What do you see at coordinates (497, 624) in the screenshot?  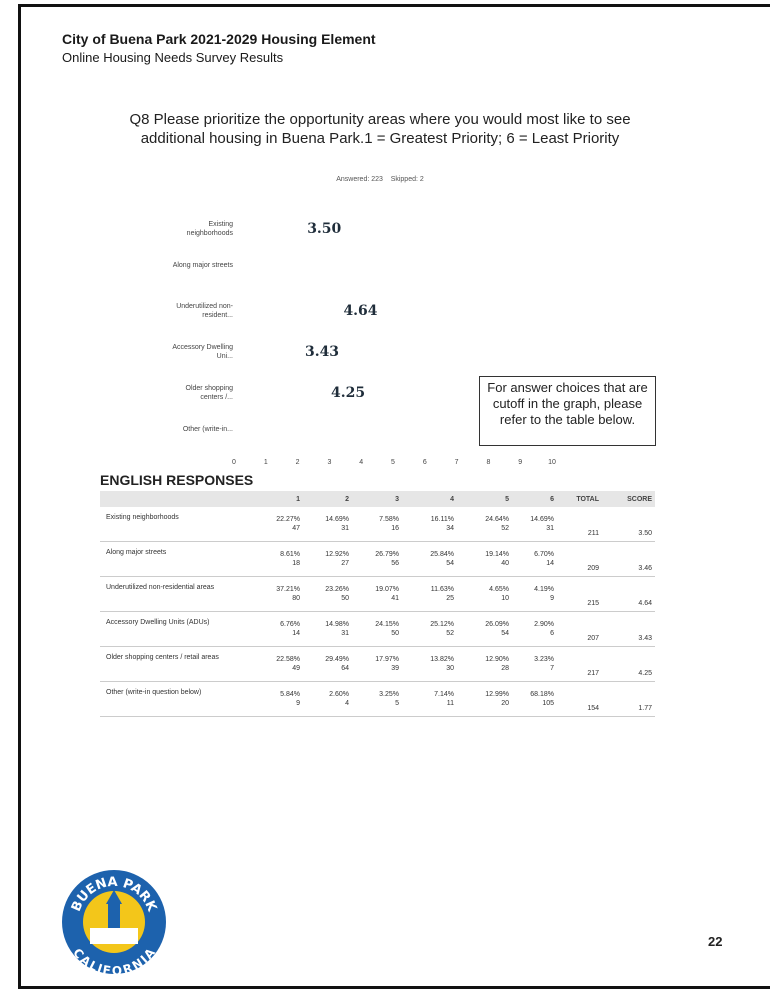 I see `cell-percent: 26.09%` at bounding box center [497, 624].